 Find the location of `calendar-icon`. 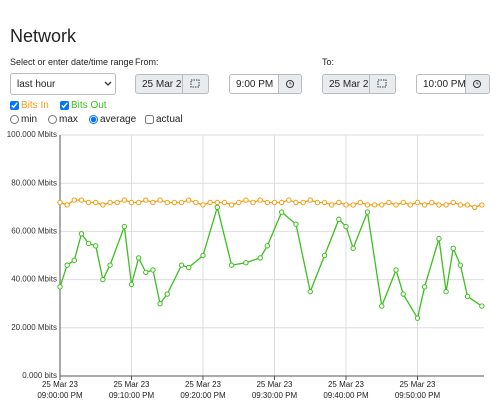

calendar-icon is located at coordinates (382, 83).